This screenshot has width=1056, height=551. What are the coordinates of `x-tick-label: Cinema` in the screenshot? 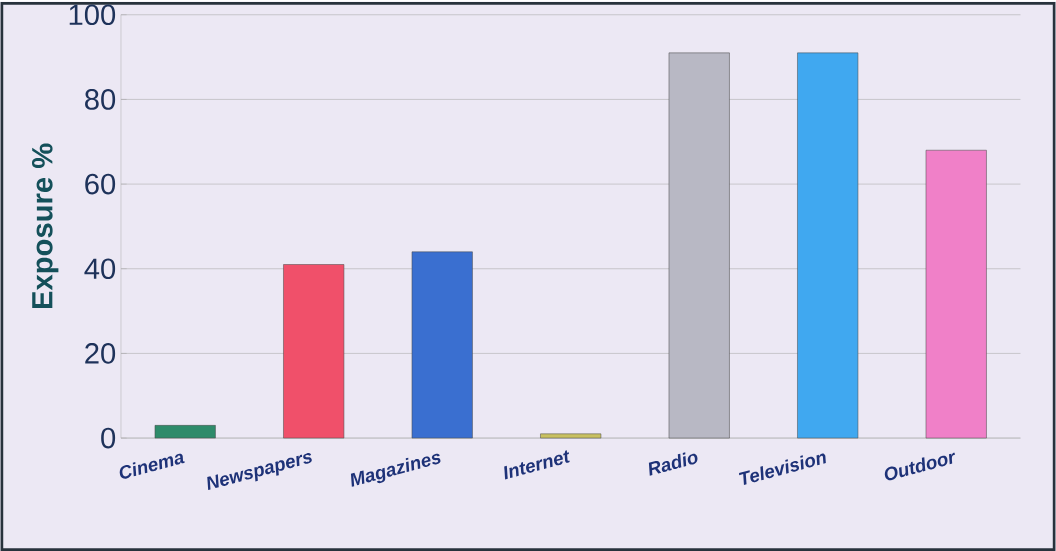 It's located at (152, 466).